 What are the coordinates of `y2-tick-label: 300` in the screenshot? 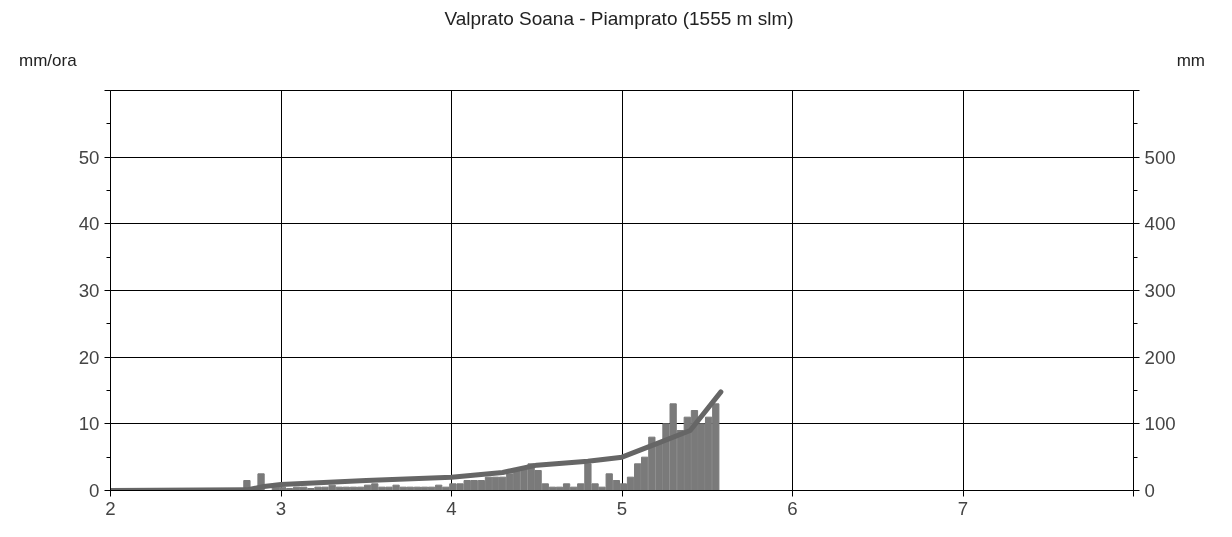 It's located at (1160, 290).